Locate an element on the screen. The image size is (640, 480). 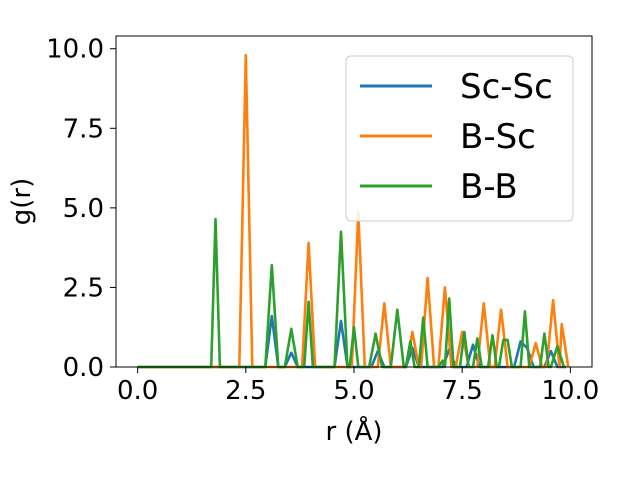
x-axis: 0.0 2.5 5.0 7.5 10.0 is located at coordinates (358, 386).